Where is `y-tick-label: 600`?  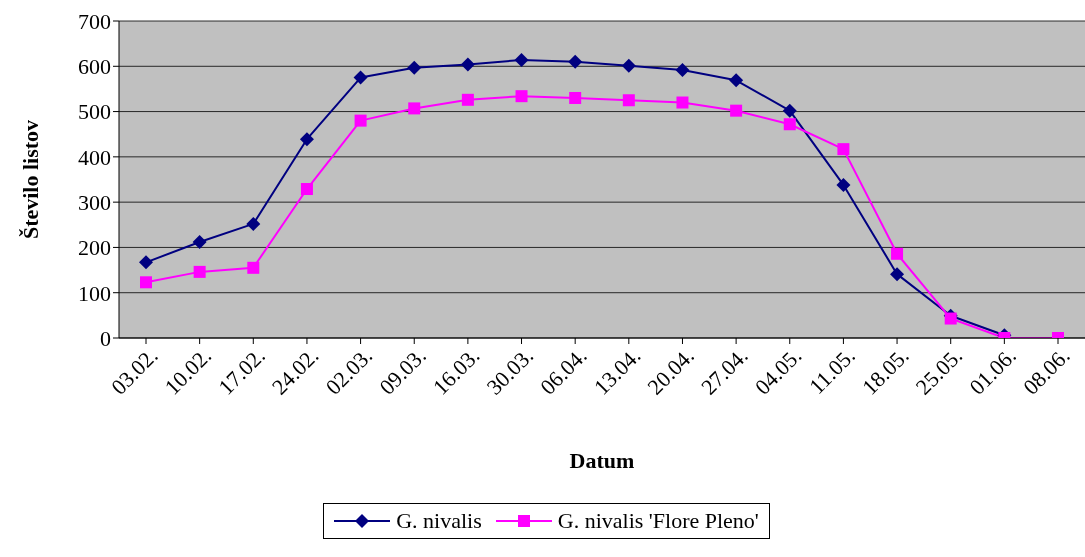 y-tick-label: 600 is located at coordinates (94, 67).